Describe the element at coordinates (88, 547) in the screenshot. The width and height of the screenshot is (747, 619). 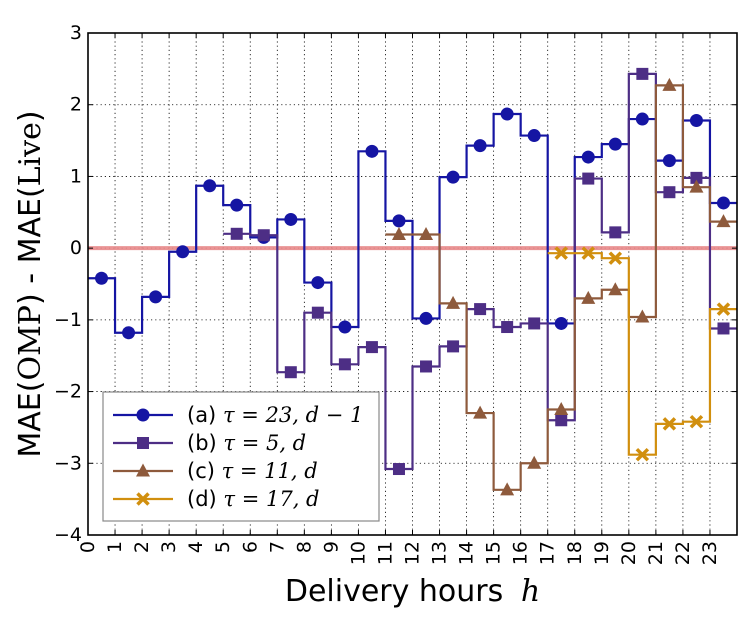
I see `x-tick-label: 0` at that location.